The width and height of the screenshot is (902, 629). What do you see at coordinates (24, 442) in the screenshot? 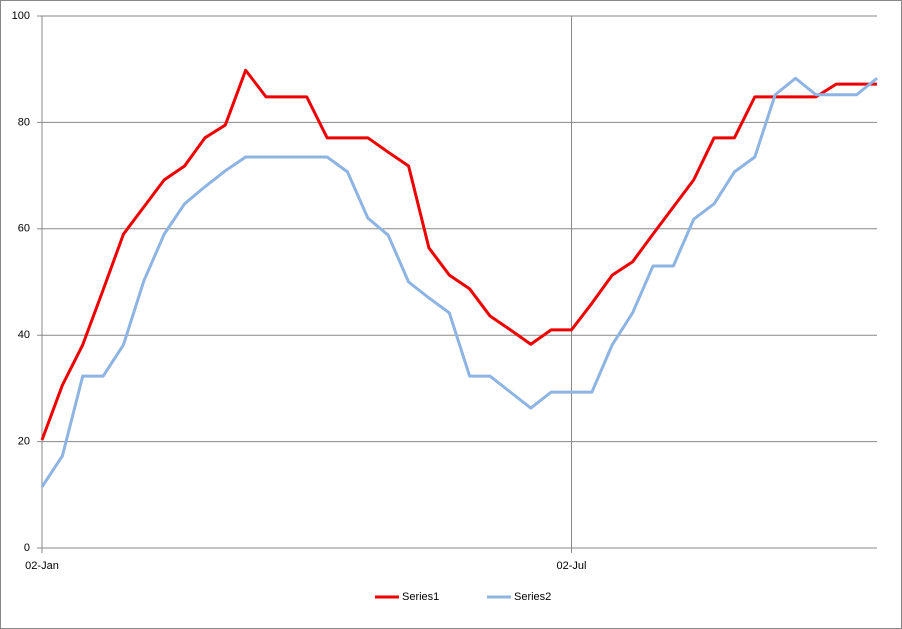
I see `y-tick-label: 20` at bounding box center [24, 442].